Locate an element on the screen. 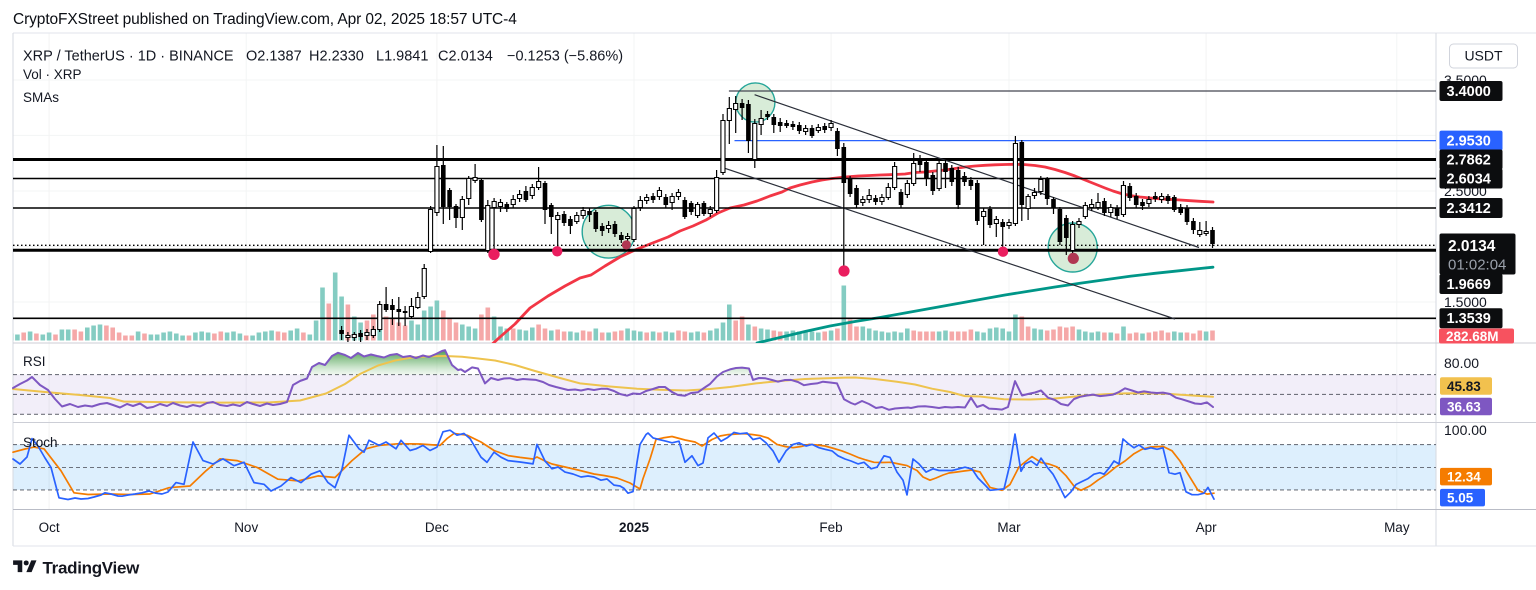  svg-text: 1.9669 is located at coordinates (1469, 285).